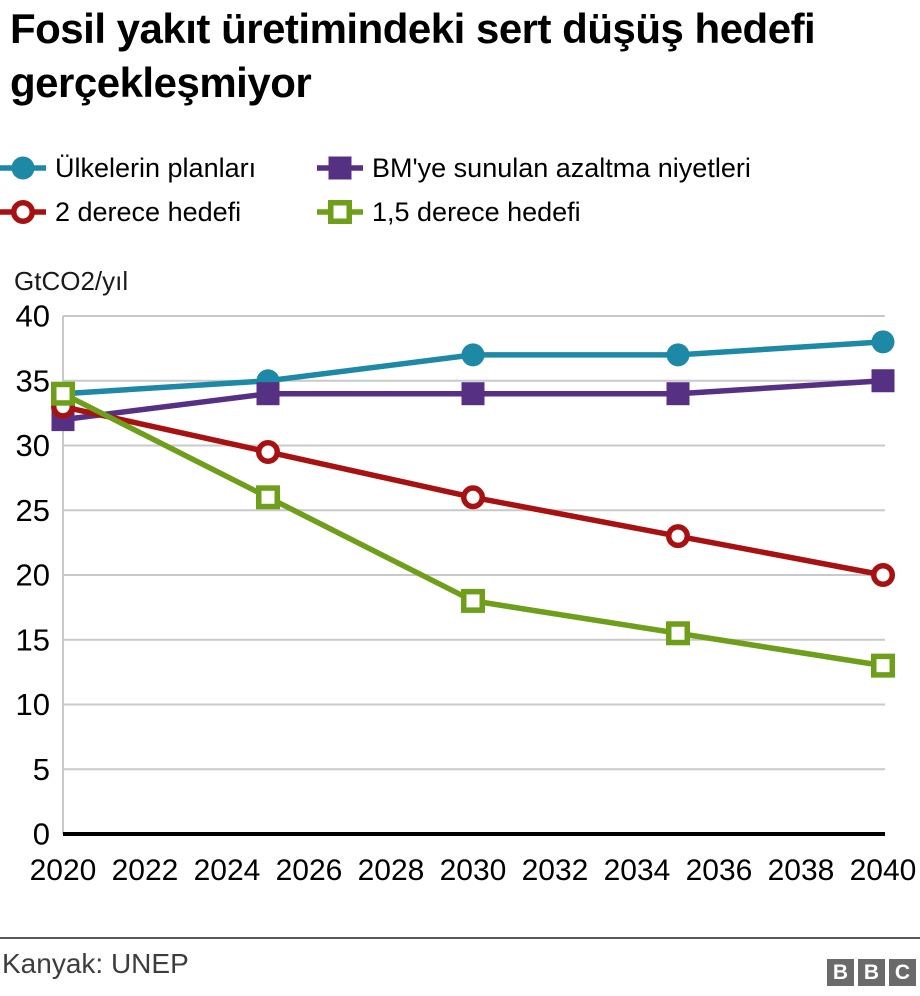  I want to click on y-tick-label: 0, so click(41, 834).